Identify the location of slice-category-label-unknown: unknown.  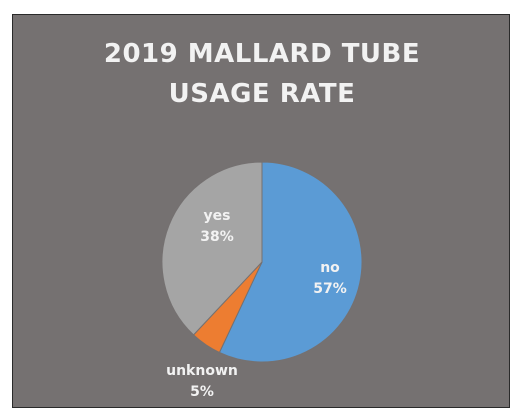
(202, 371).